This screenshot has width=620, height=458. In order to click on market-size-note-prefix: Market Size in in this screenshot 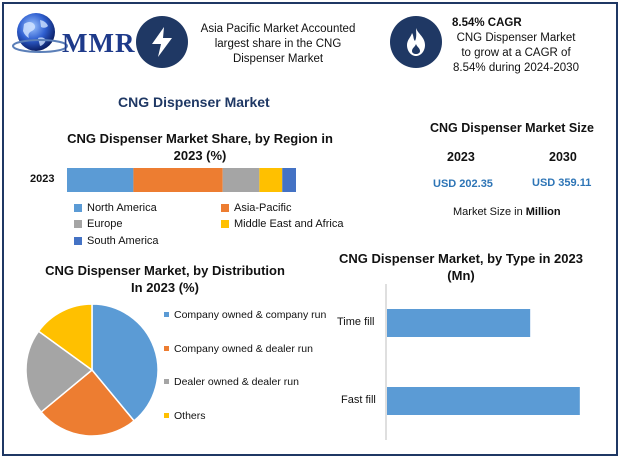, I will do `click(489, 212)`.